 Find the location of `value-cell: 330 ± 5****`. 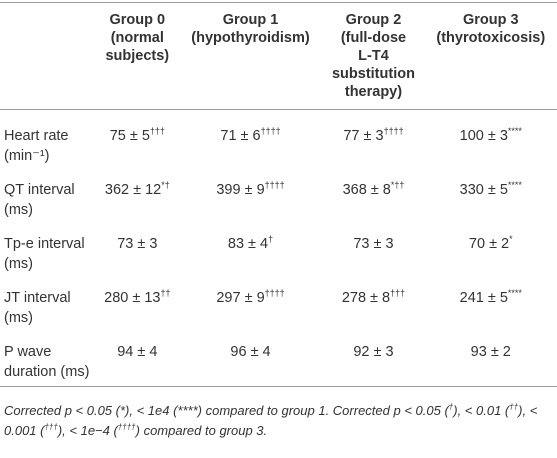

value-cell: 330 ± 5**** is located at coordinates (491, 197).